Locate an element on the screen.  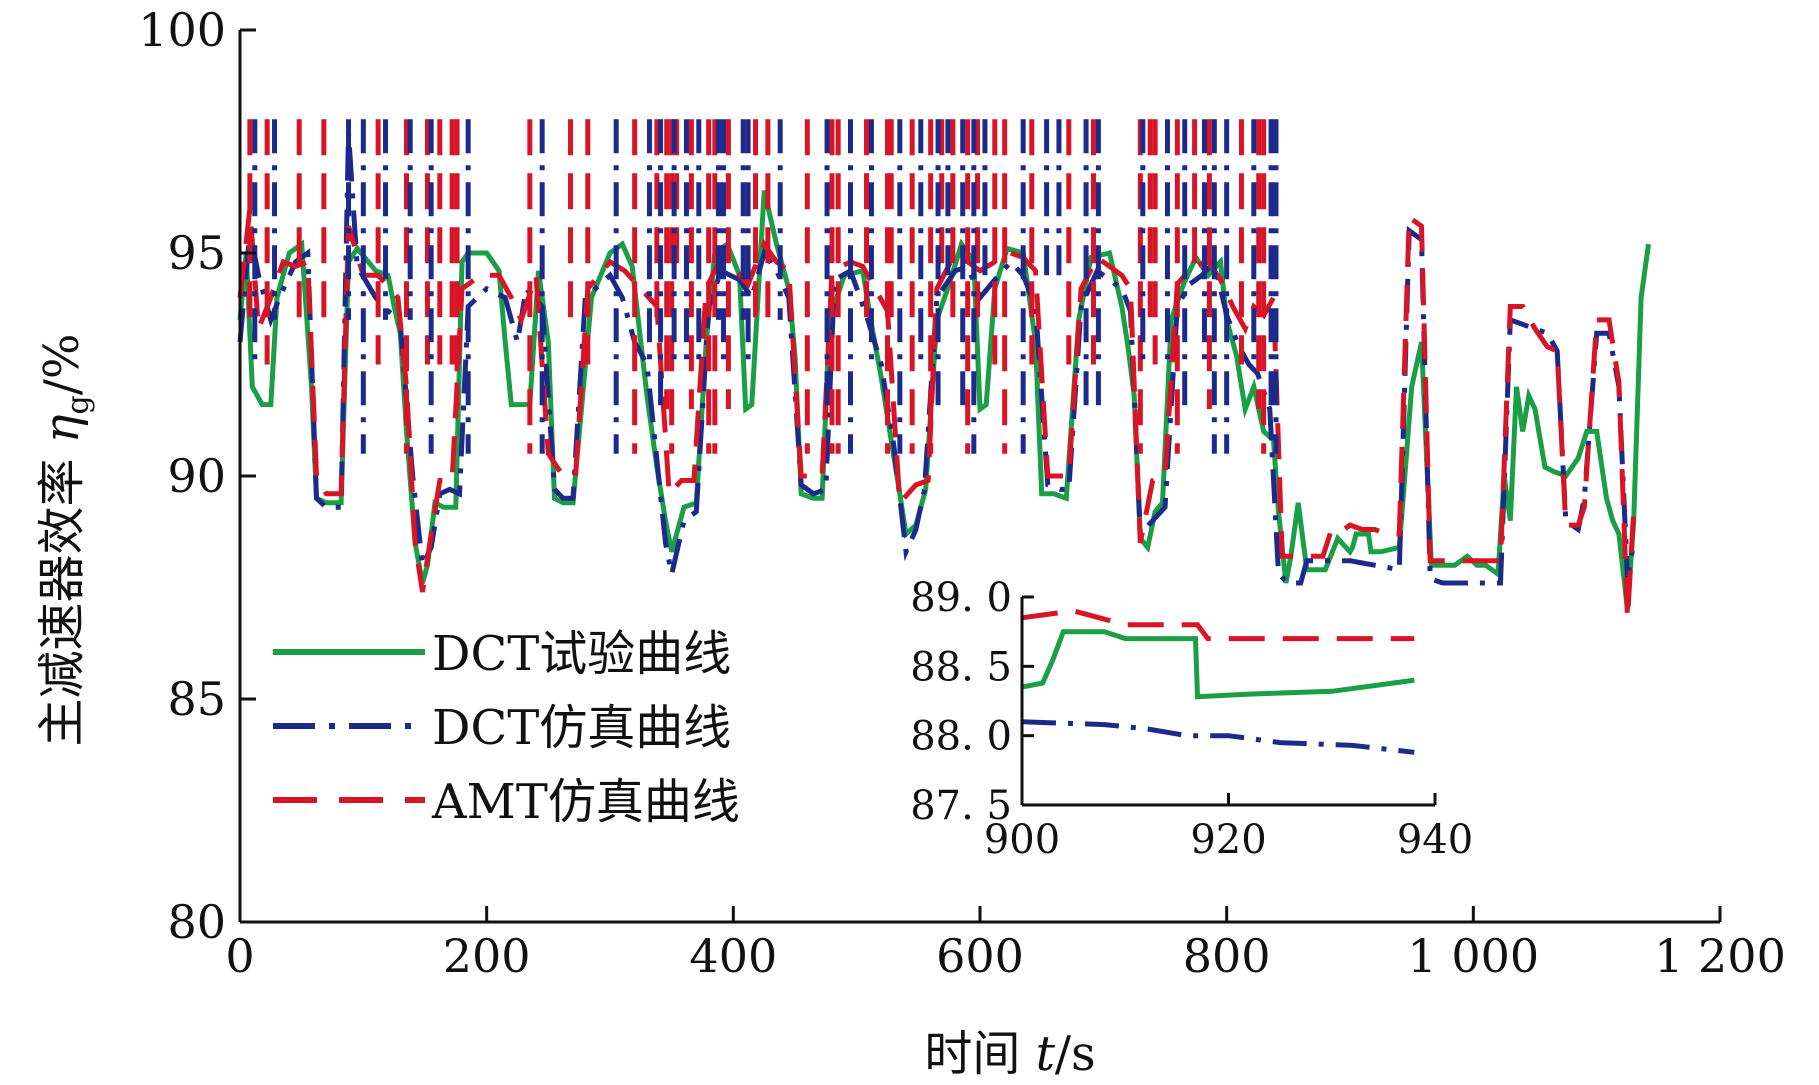
legend-label-amt-sim: AMT仿真曲线 is located at coordinates (585, 802).